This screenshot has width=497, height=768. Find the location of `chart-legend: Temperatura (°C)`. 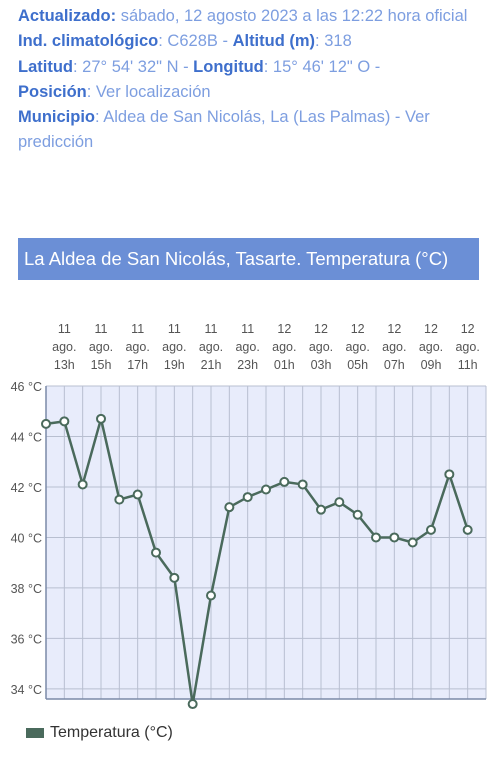

chart-legend: Temperatura (°C) is located at coordinates (99, 733).